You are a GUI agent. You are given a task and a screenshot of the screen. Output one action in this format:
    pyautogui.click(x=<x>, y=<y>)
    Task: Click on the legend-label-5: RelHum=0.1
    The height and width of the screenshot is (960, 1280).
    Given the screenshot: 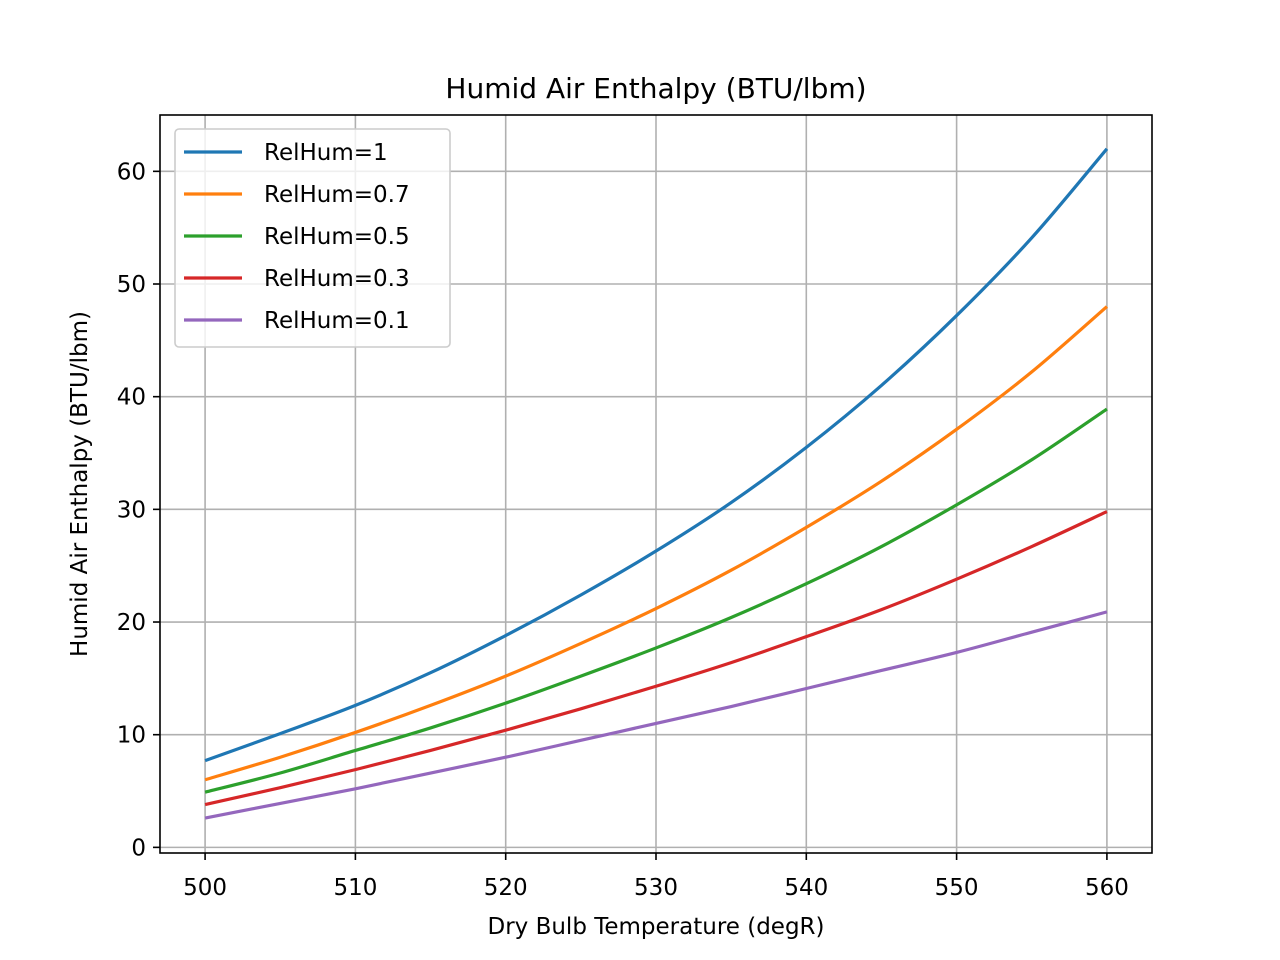 What is the action you would take?
    pyautogui.click(x=337, y=321)
    